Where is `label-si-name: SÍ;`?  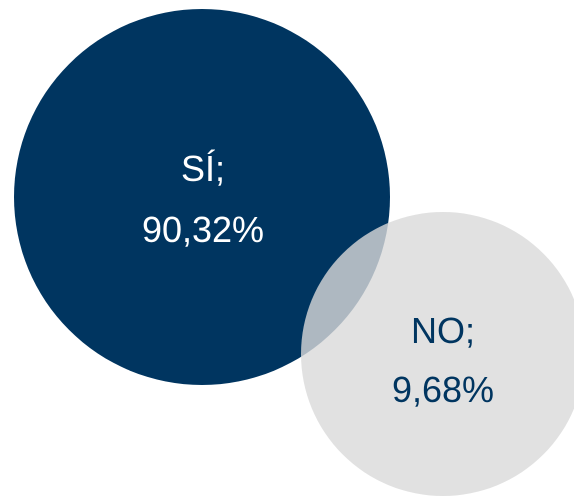 label-si-name: SÍ; is located at coordinates (203, 168).